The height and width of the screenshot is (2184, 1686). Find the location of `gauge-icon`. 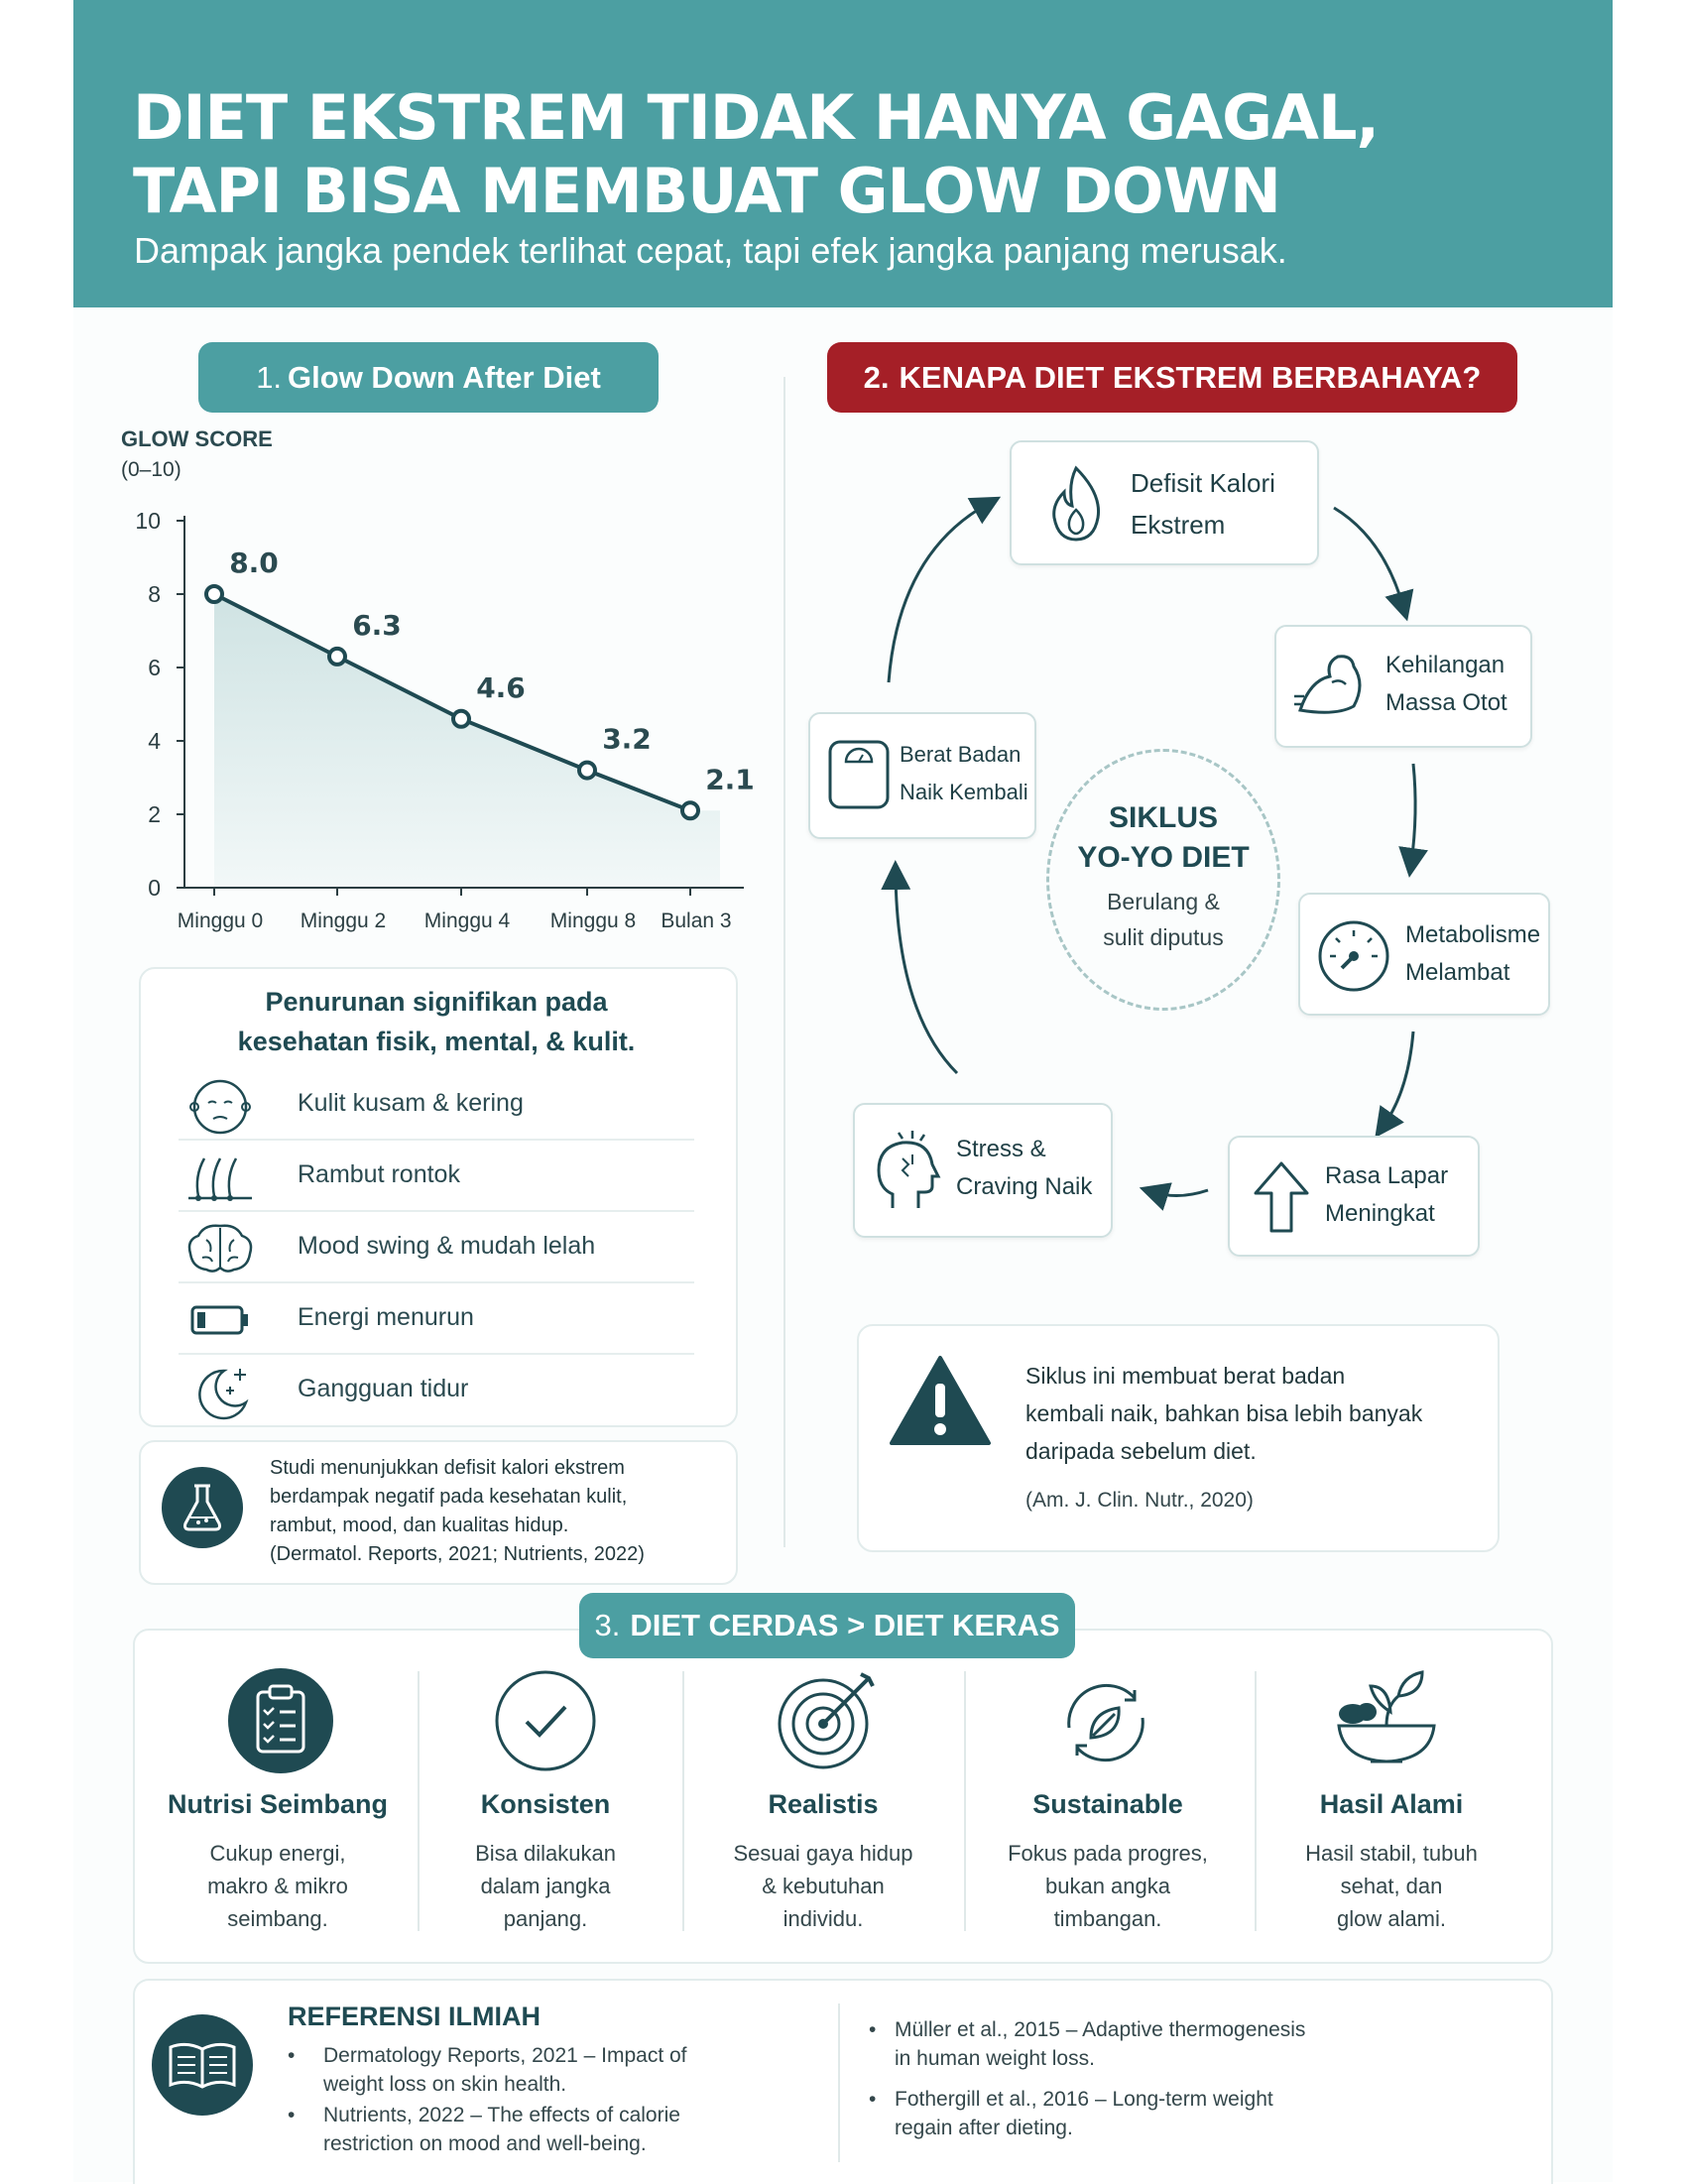

gauge-icon is located at coordinates (1354, 956).